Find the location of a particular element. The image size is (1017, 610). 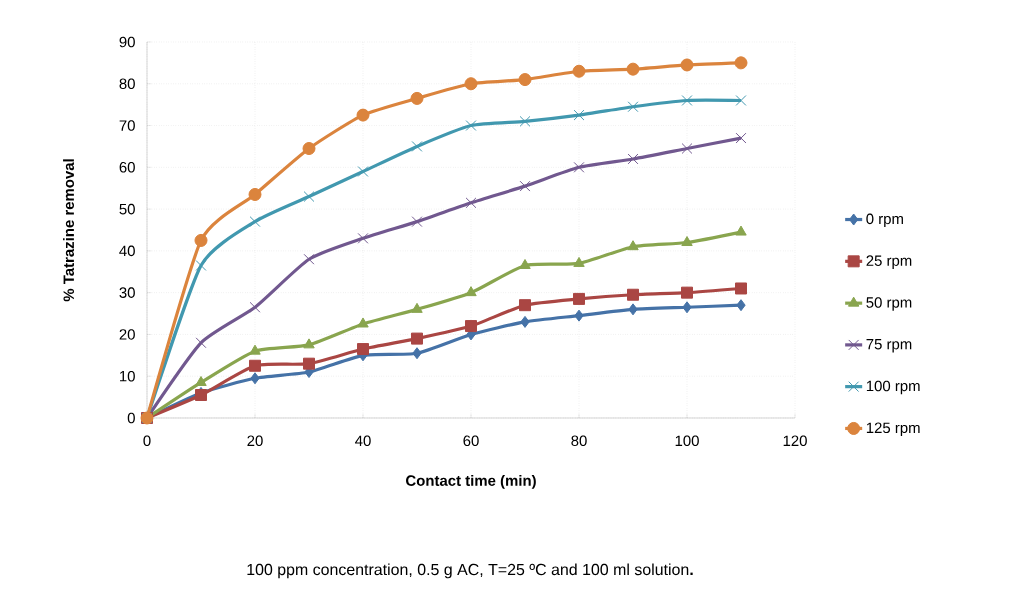

x-tick-label: 60 is located at coordinates (471, 441).